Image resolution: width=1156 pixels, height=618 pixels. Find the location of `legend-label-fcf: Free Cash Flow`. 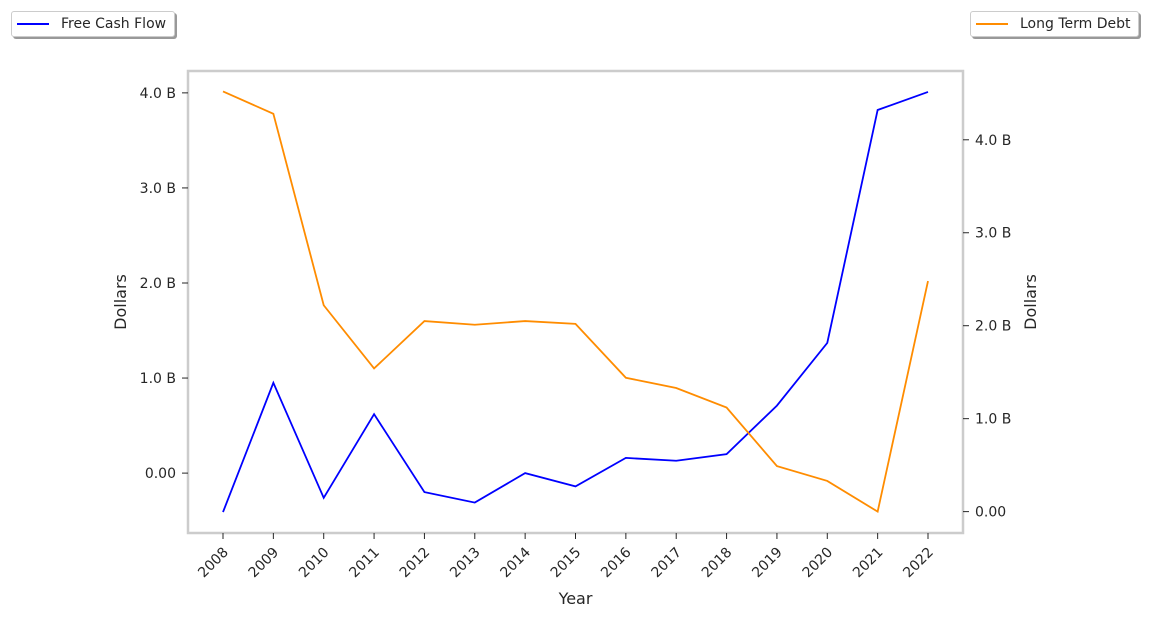

legend-label-fcf: Free Cash Flow is located at coordinates (114, 24).